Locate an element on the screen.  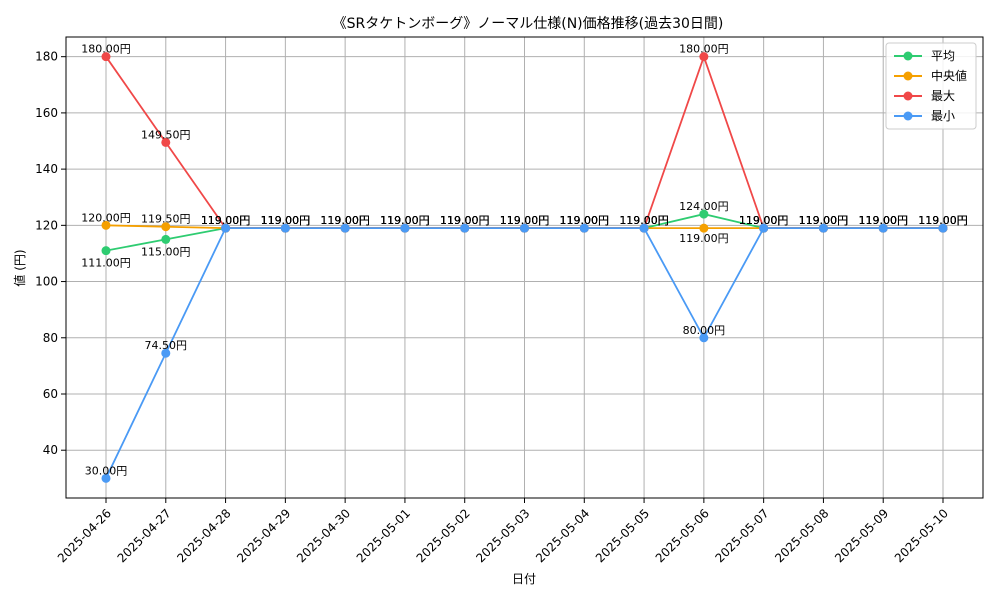
y-tick-label: 100 is located at coordinates (46, 282).